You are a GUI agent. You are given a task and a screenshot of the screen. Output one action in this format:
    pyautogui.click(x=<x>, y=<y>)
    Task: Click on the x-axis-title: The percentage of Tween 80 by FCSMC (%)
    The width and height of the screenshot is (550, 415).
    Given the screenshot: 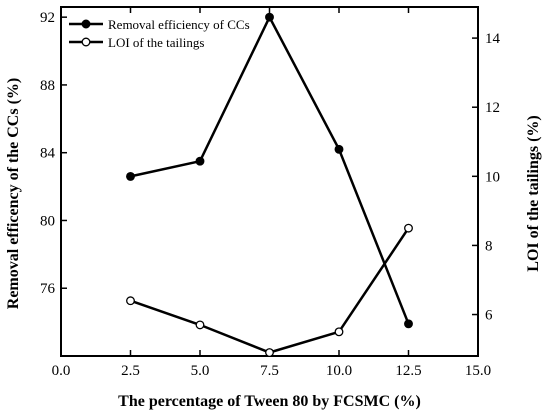 What is the action you would take?
    pyautogui.click(x=269, y=401)
    